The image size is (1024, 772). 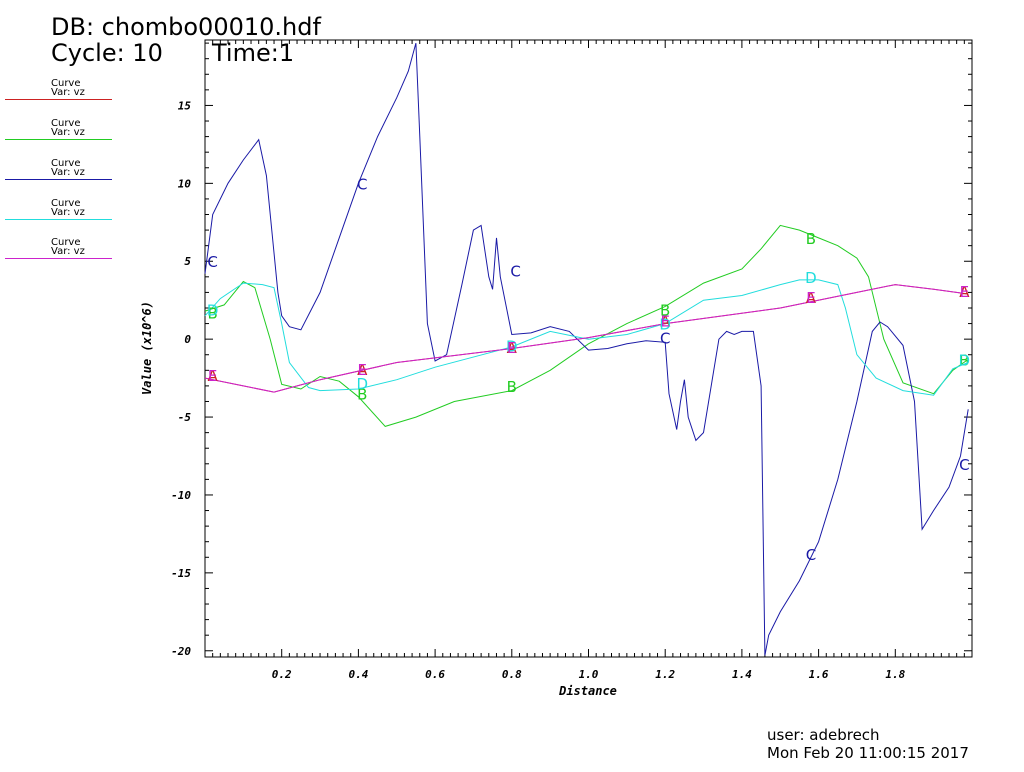 What do you see at coordinates (187, 261) in the screenshot?
I see `y-tick-label: 5` at bounding box center [187, 261].